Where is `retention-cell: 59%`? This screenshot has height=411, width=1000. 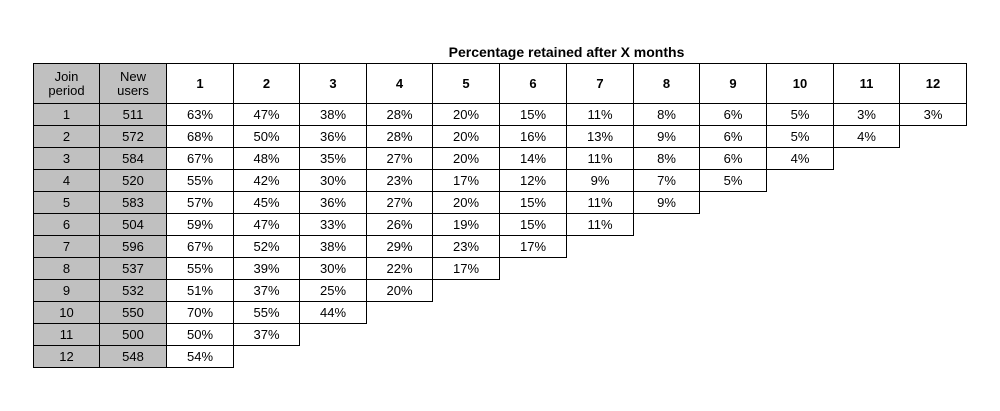
retention-cell: 59% is located at coordinates (200, 224).